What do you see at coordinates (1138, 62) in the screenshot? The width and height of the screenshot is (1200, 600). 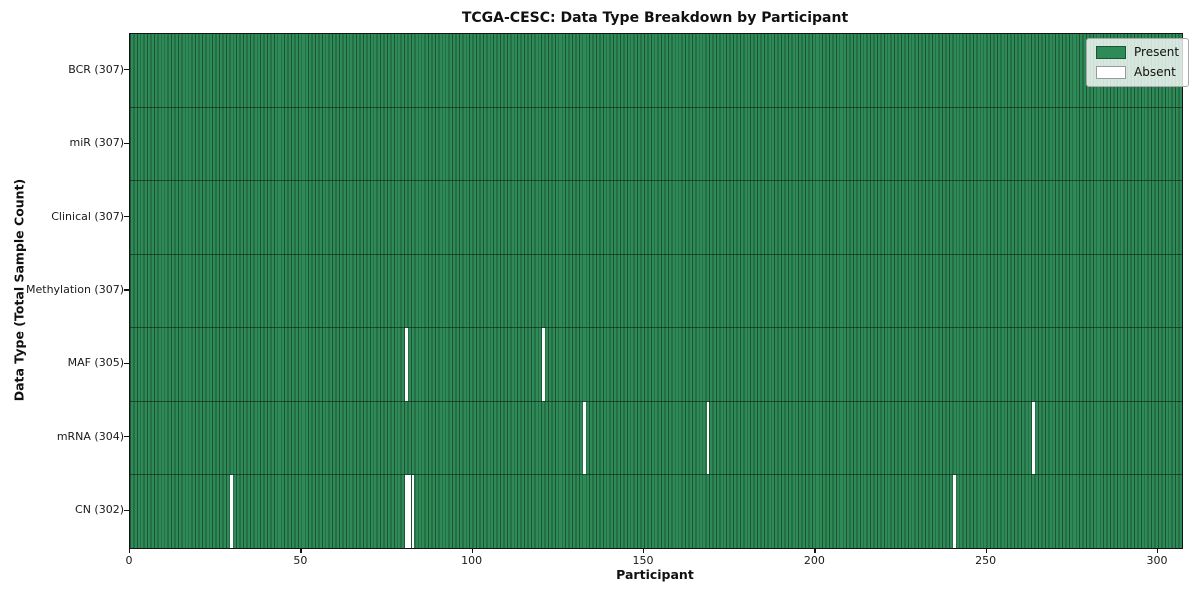 I see `legend: Present Absent` at bounding box center [1138, 62].